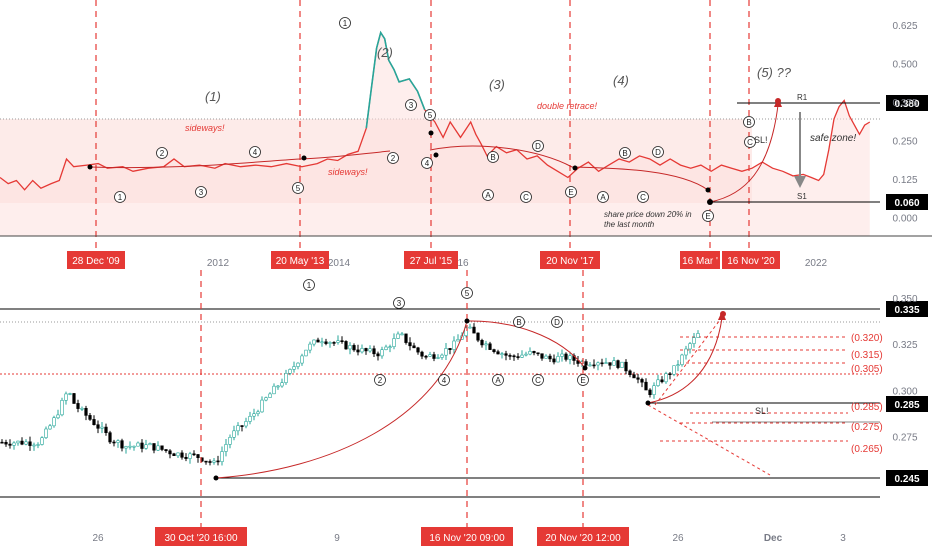 The width and height of the screenshot is (932, 555). Describe the element at coordinates (501, 156) in the screenshot. I see `double-retrace-curve` at that location.